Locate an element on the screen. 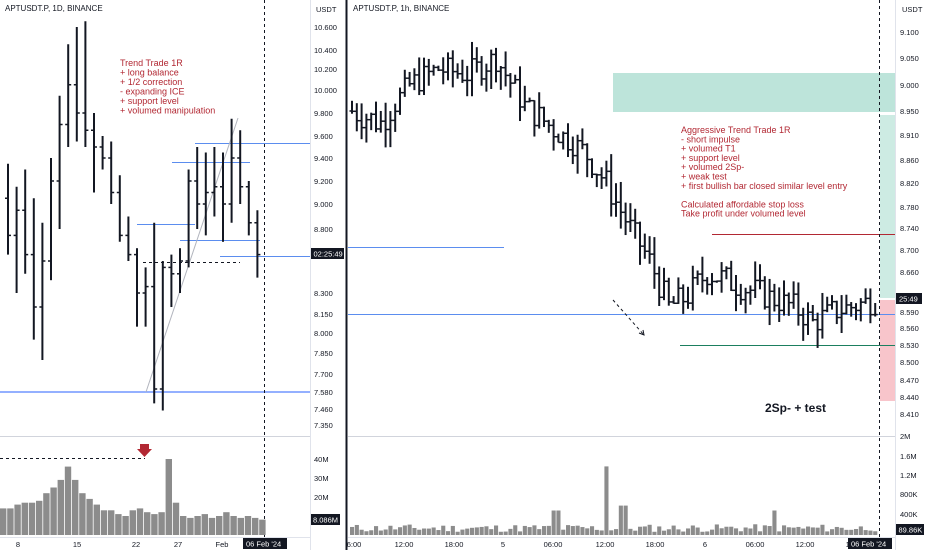 The image size is (932, 555). stop-loss-zone is located at coordinates (887, 350).